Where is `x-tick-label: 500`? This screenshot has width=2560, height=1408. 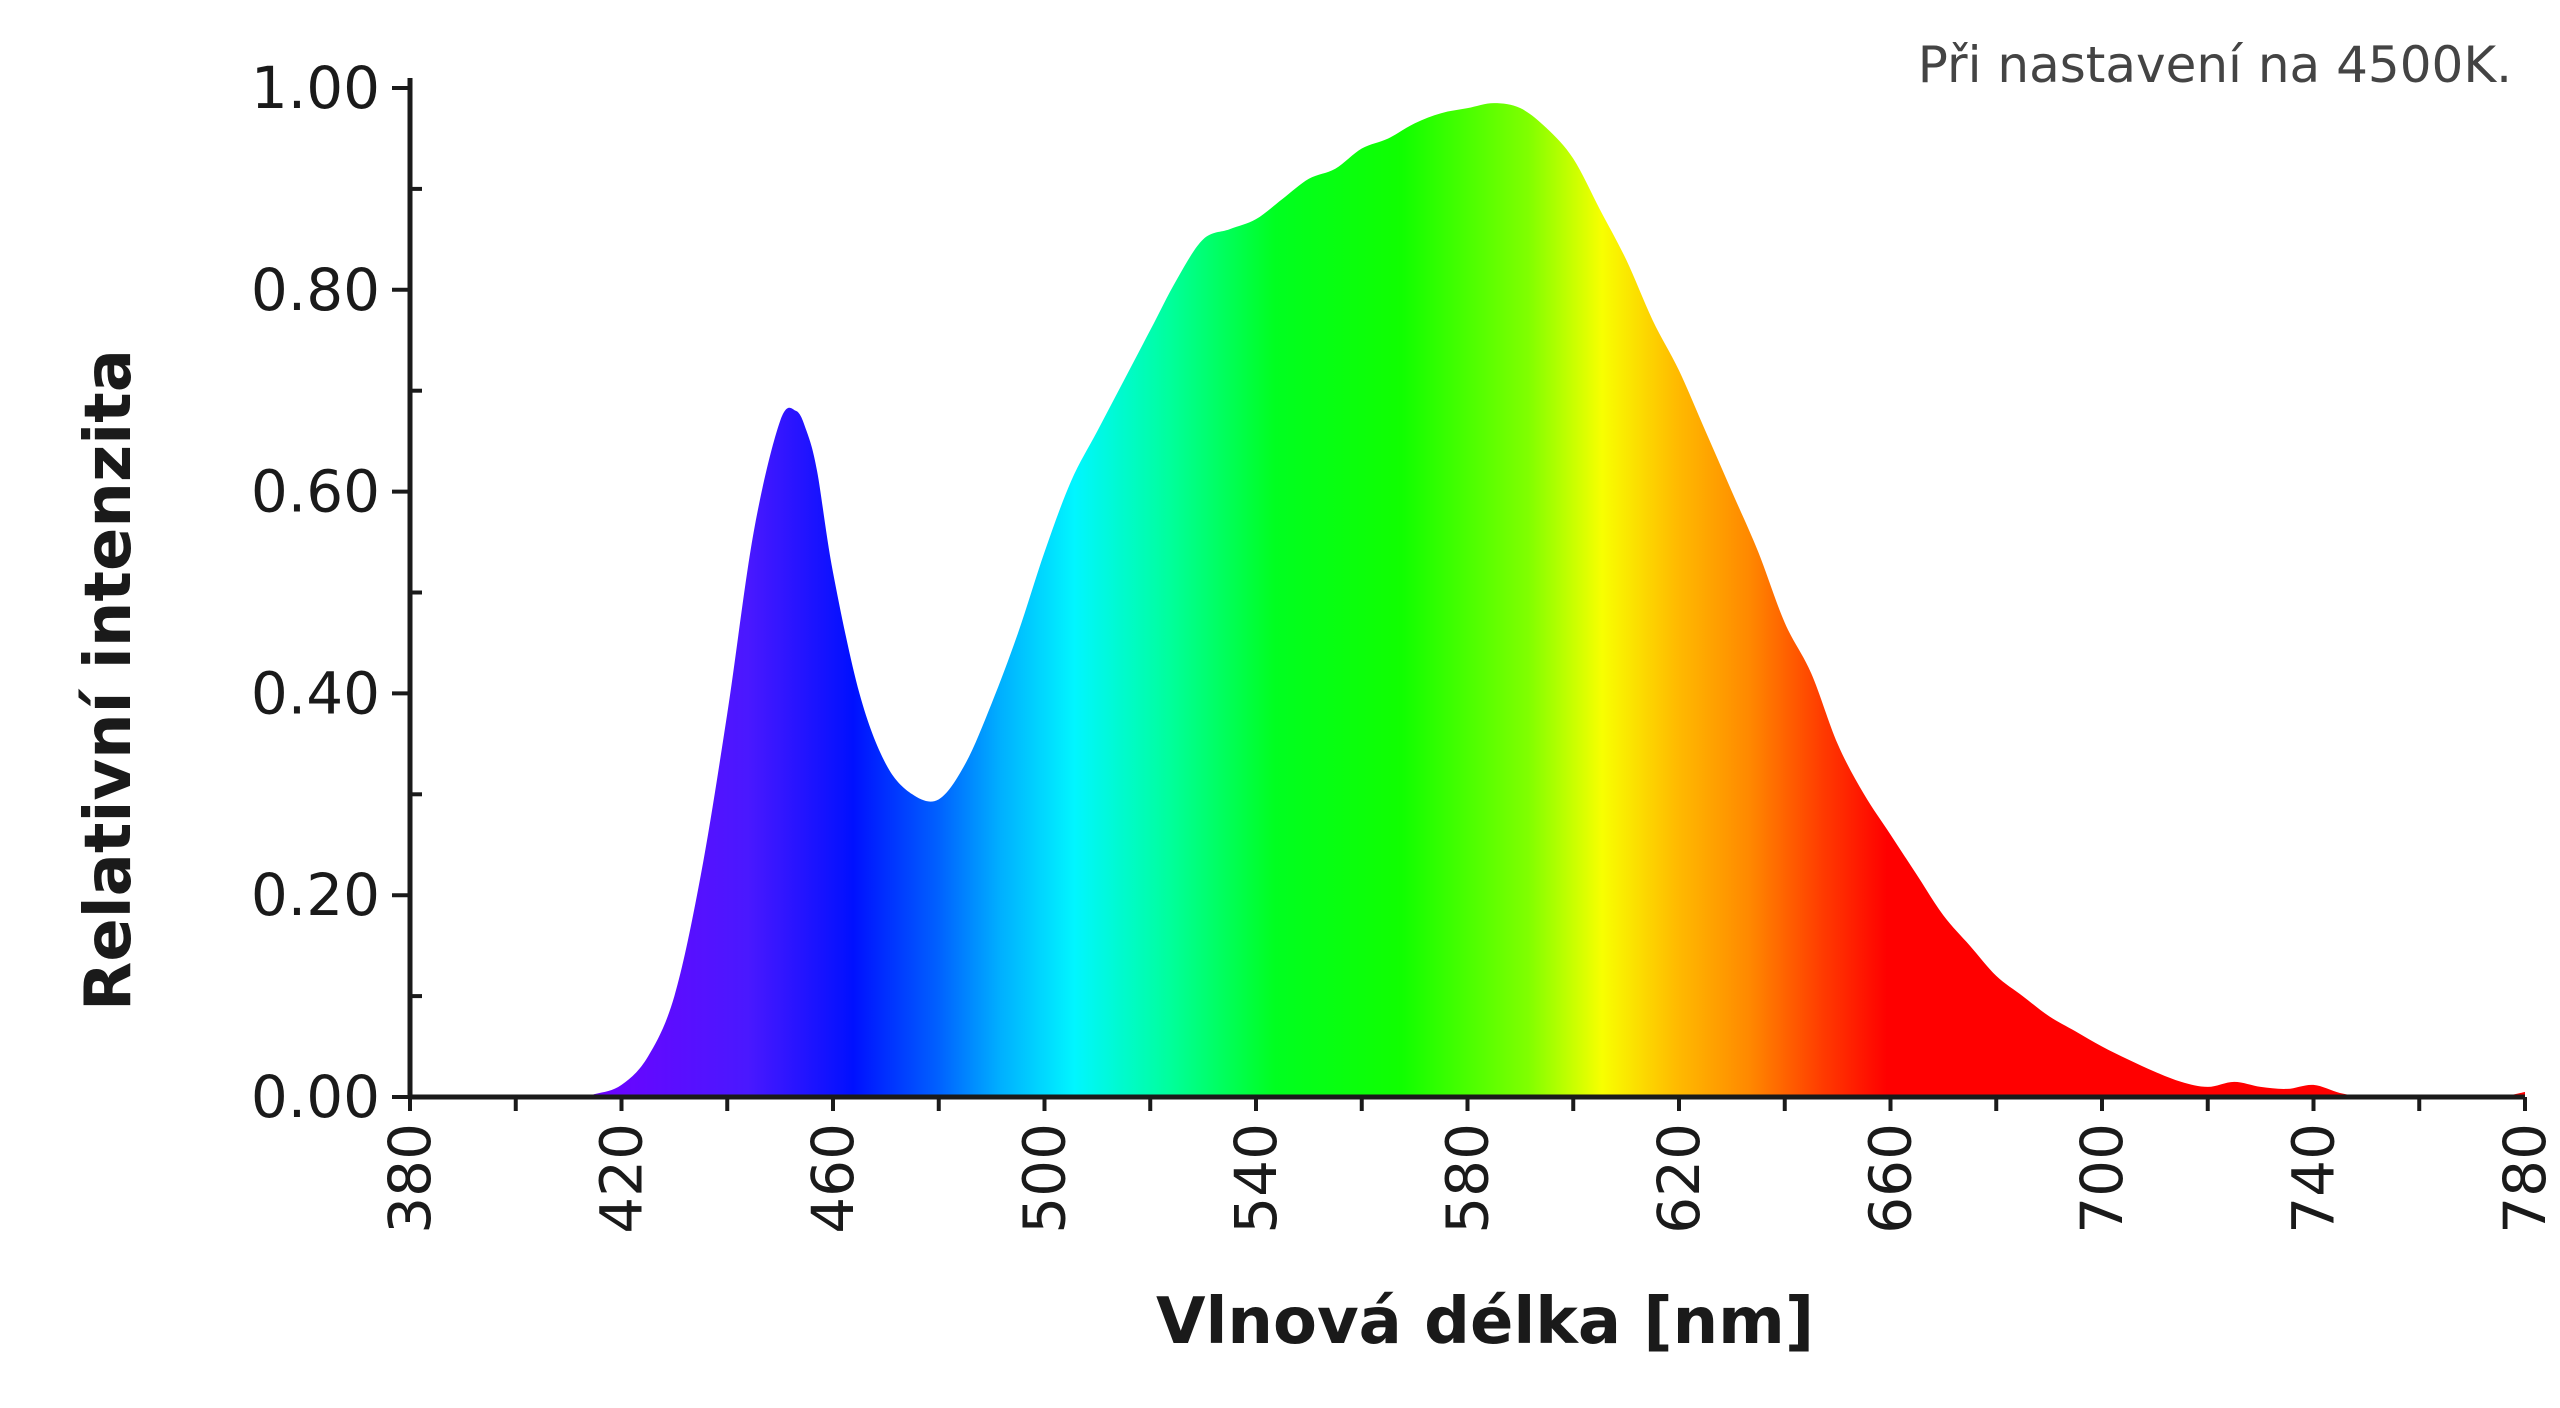 x-tick-label: 500 is located at coordinates (1045, 1178).